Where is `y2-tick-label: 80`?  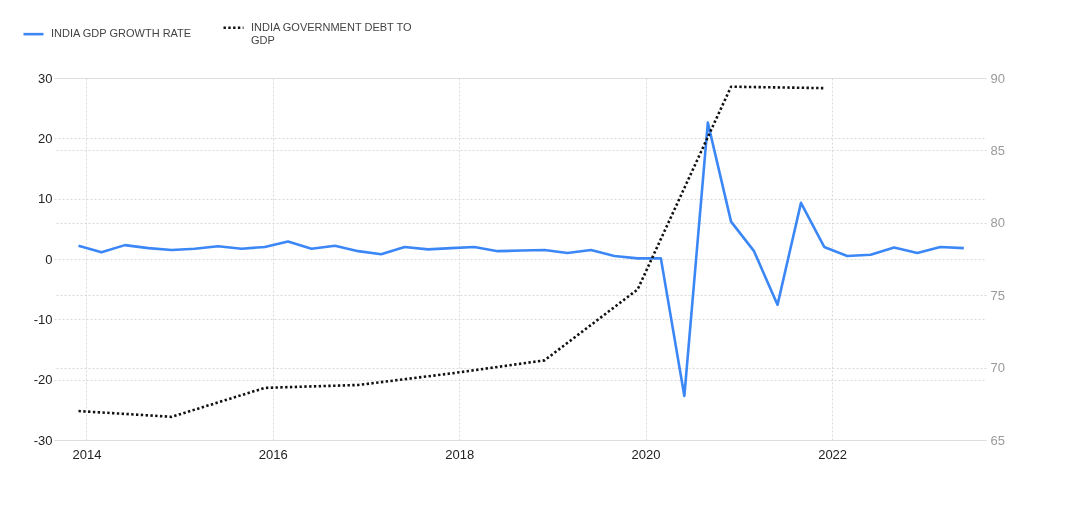
y2-tick-label: 80 is located at coordinates (997, 223).